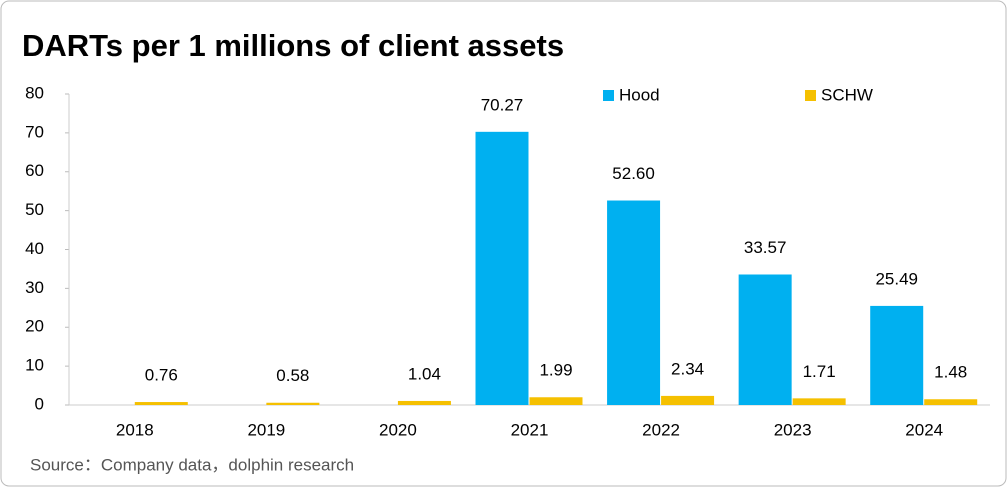 The height and width of the screenshot is (493, 1008). What do you see at coordinates (896, 278) in the screenshot?
I see `data-label: 25.49` at bounding box center [896, 278].